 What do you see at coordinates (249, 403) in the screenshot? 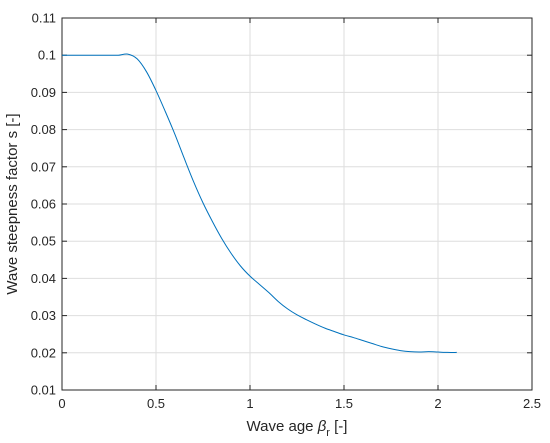
I see `x-tick-label: 1` at bounding box center [249, 403].